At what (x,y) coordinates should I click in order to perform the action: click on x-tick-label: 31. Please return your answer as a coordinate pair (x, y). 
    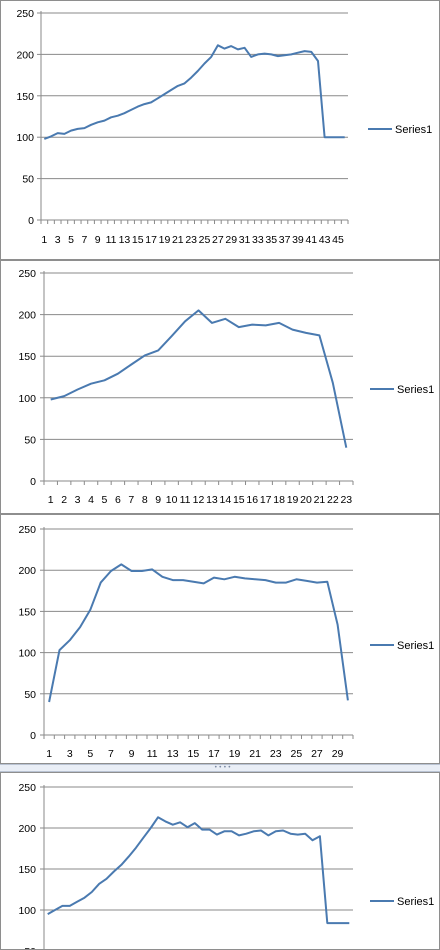
    Looking at the image, I should click on (245, 240).